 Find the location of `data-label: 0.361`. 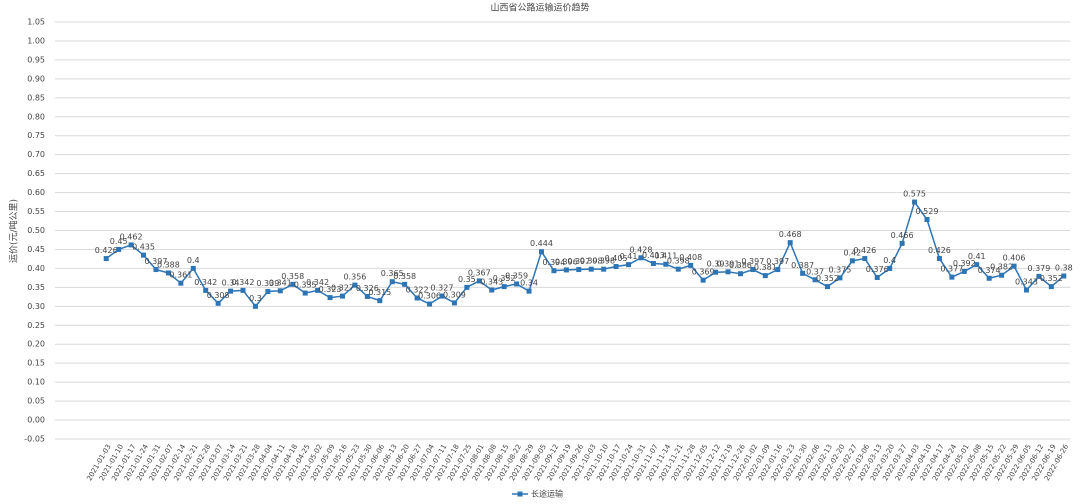

data-label: 0.361 is located at coordinates (180, 275).